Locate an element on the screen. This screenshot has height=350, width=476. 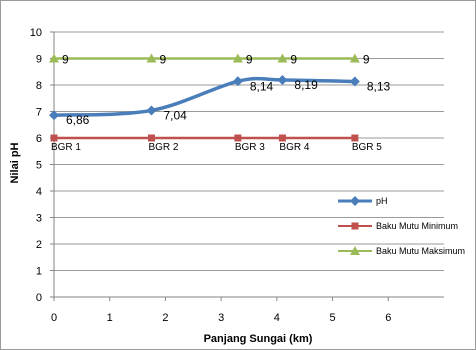
y-tick-label: 1 is located at coordinates (39, 272).